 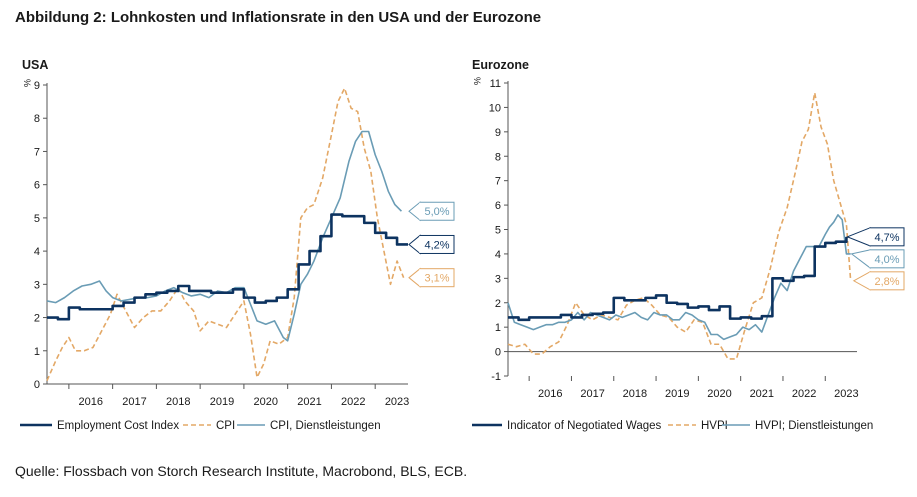 I want to click on chart-1-y-tick-label: 4, so click(x=37, y=252).